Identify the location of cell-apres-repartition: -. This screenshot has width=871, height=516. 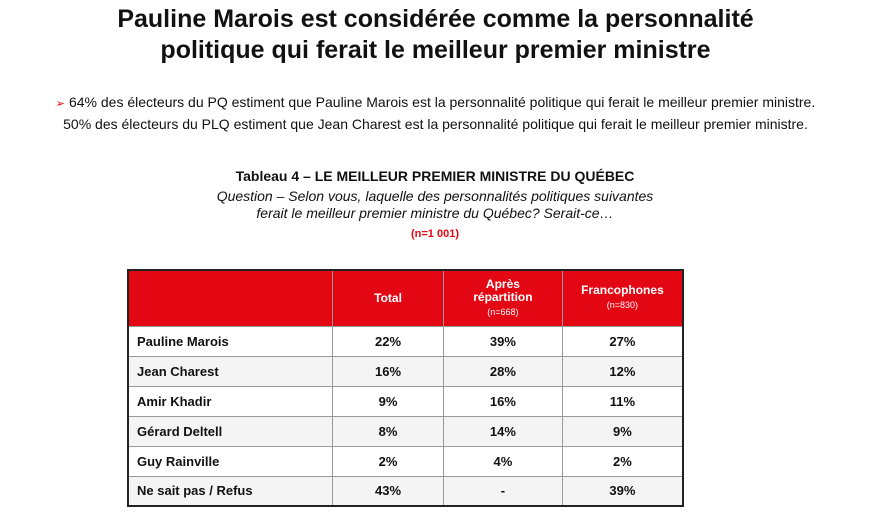
(503, 491).